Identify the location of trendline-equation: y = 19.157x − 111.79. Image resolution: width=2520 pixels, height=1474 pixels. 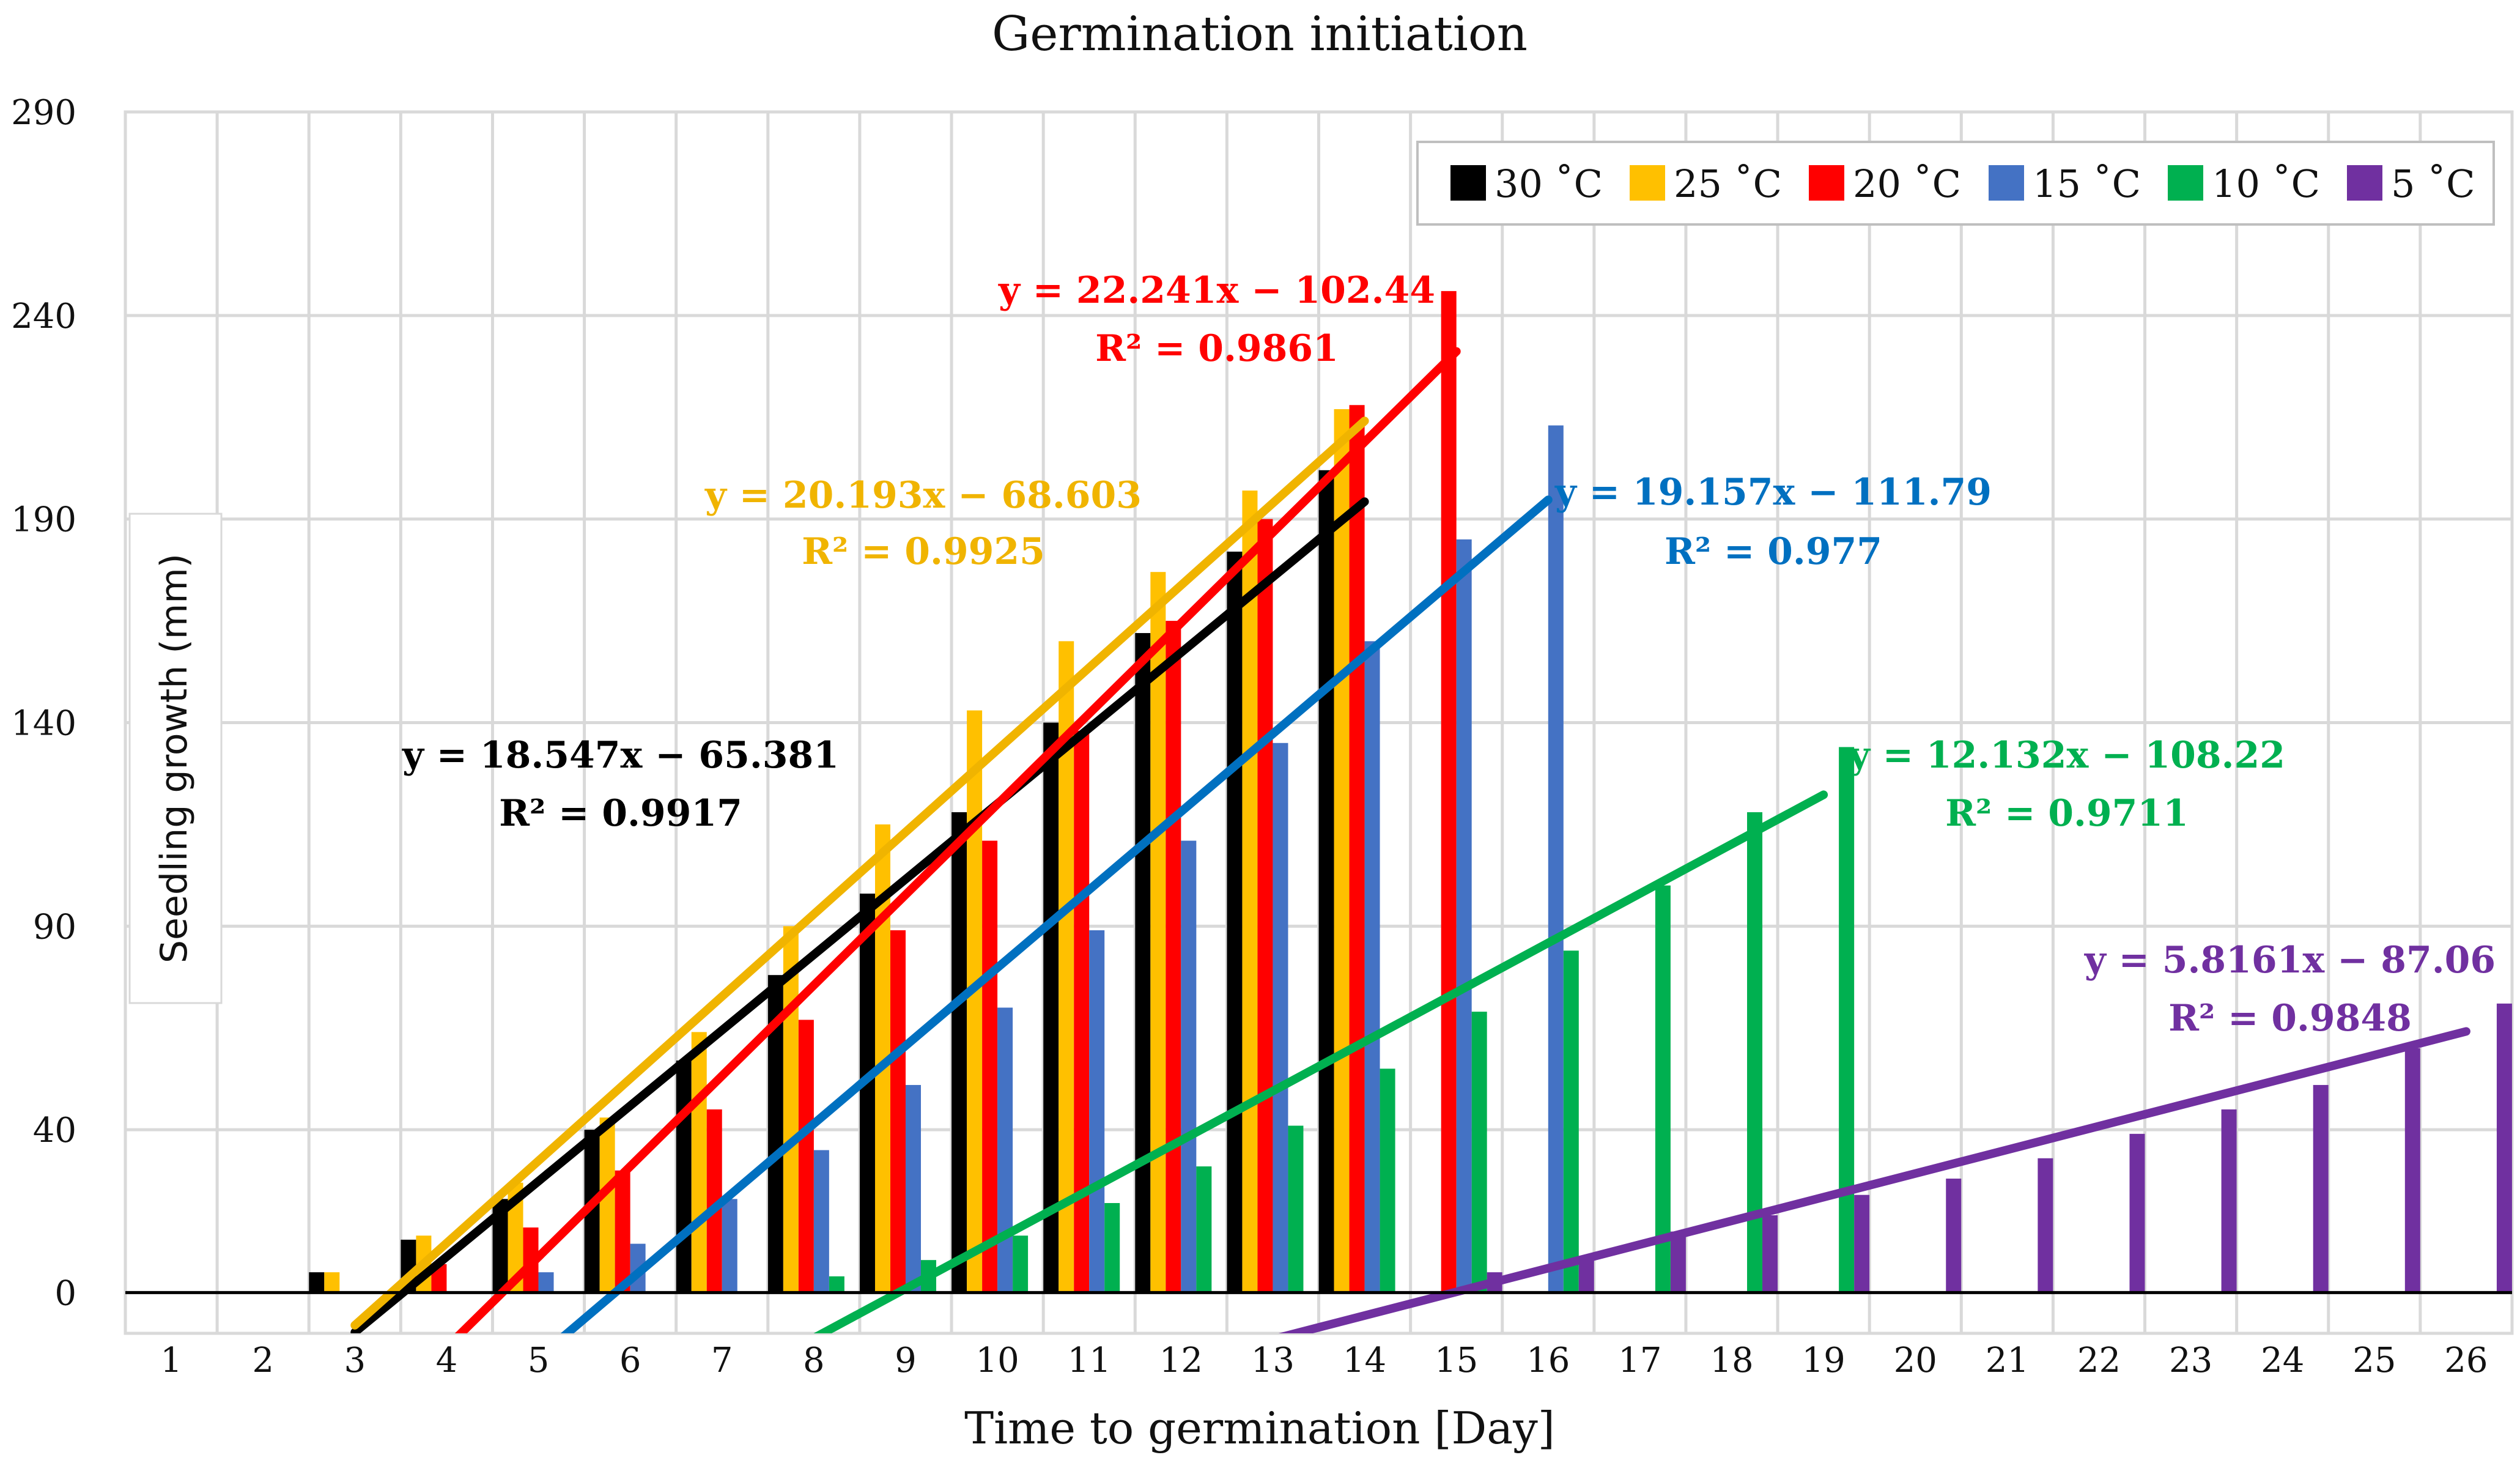
(1773, 493).